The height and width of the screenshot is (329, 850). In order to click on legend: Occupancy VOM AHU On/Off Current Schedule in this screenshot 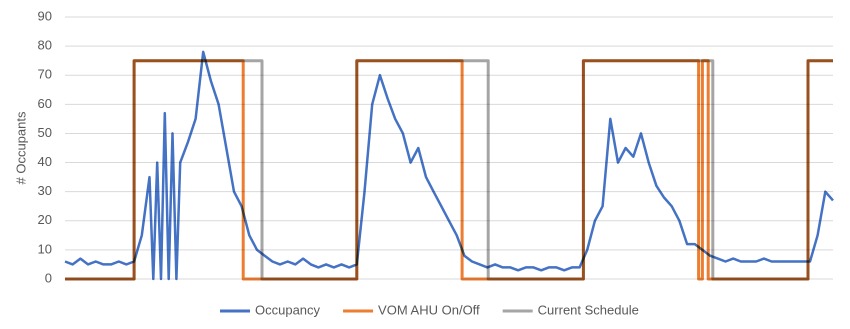, I will do `click(429, 309)`.